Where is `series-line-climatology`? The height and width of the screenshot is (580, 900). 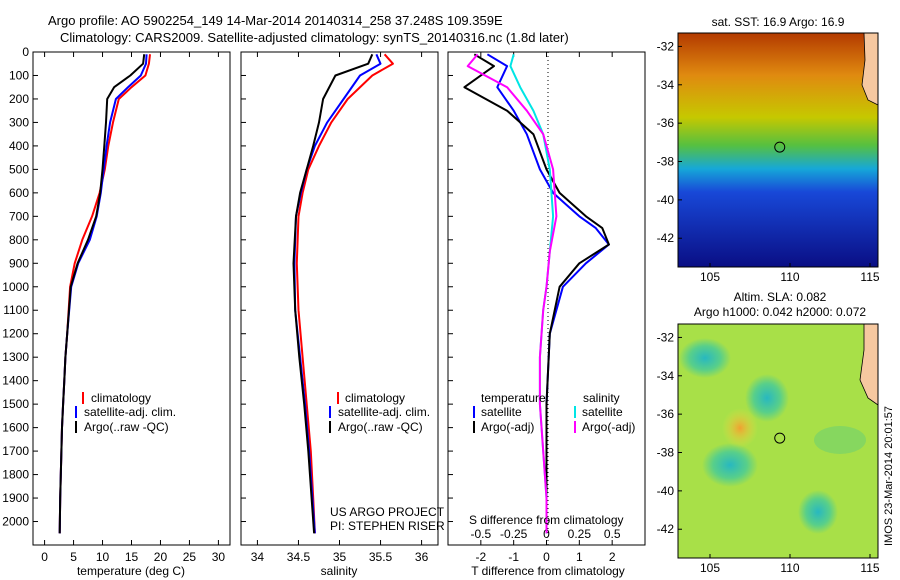 series-line-climatology is located at coordinates (344, 293).